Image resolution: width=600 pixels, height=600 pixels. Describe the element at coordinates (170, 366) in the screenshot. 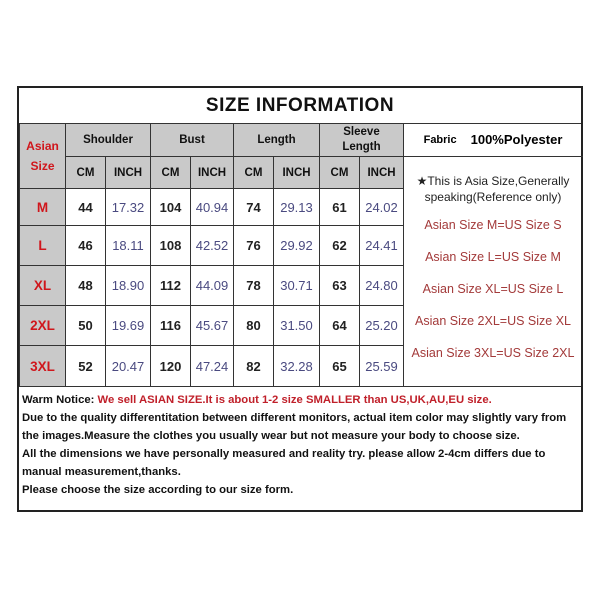

I see `cm-value: 120` at that location.